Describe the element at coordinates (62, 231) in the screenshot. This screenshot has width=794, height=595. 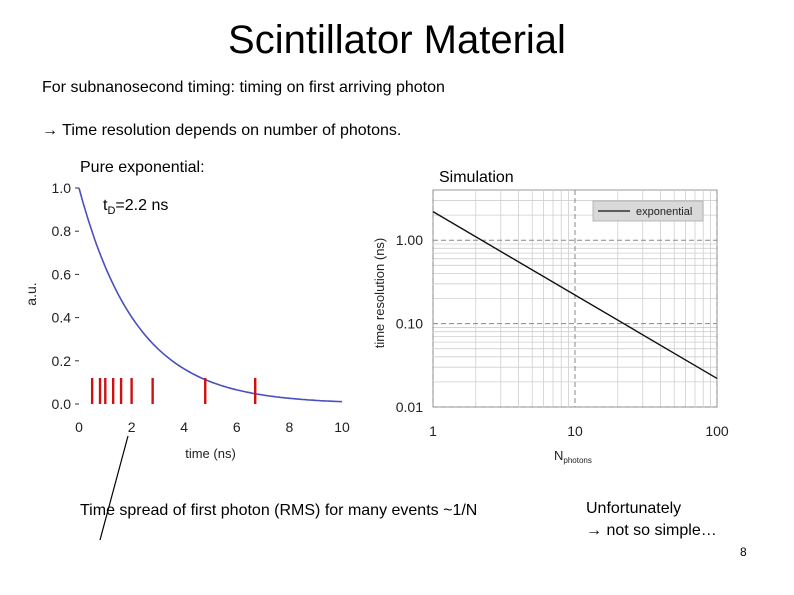
I see `y-tick-label: 0.8` at that location.